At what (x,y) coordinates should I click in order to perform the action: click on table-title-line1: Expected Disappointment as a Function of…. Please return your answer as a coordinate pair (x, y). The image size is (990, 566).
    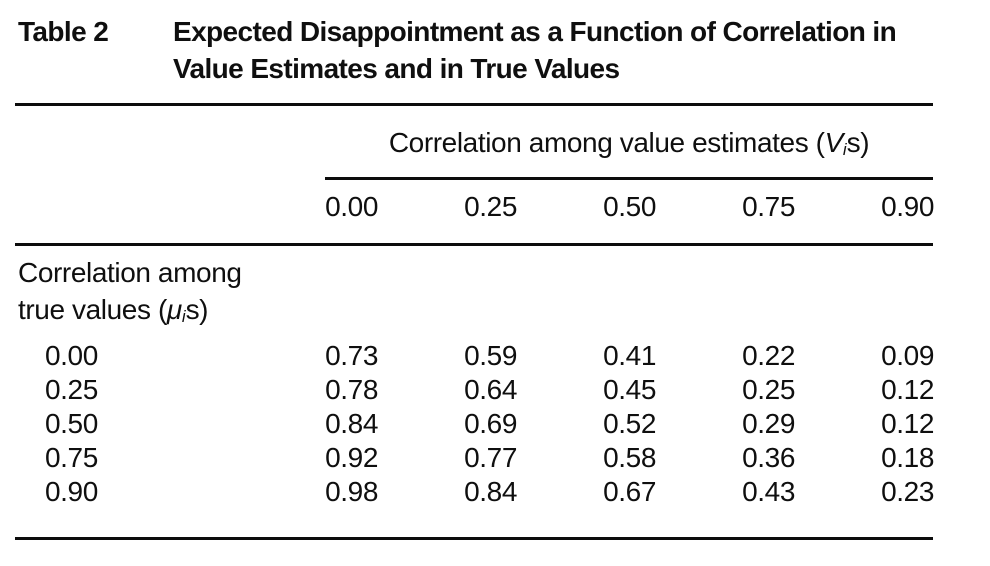
    Looking at the image, I should click on (535, 31).